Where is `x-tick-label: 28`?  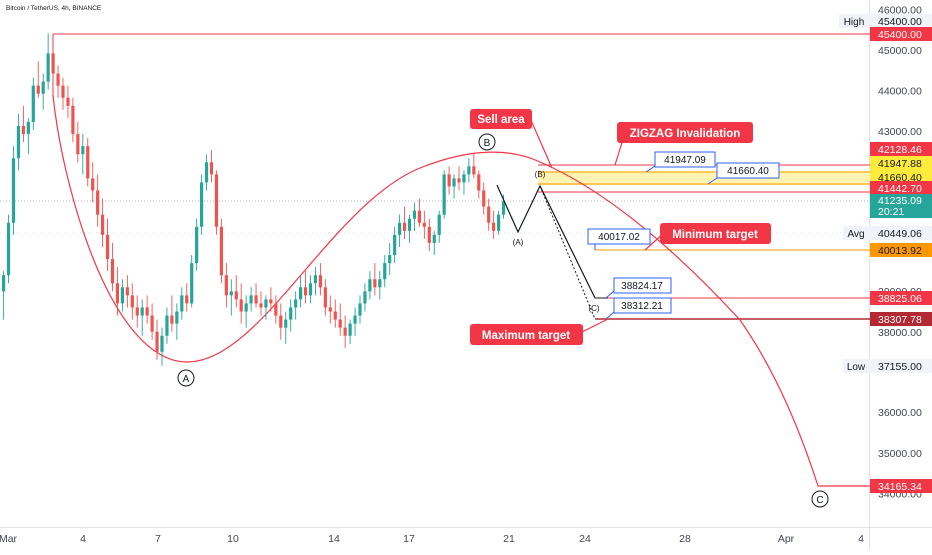
x-tick-label: 28 is located at coordinates (685, 539).